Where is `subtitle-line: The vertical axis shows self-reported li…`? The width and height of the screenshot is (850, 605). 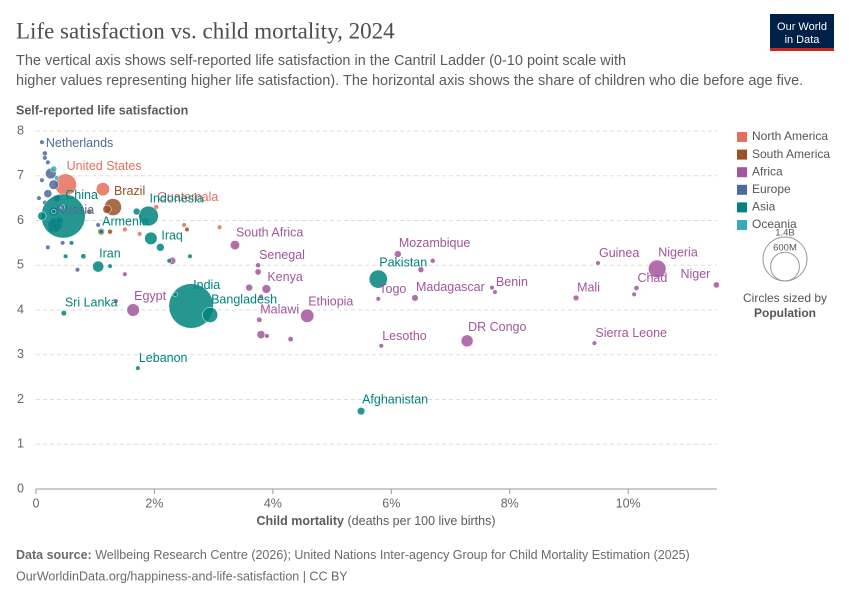 subtitle-line: The vertical axis shows self-reported li… is located at coordinates (321, 61).